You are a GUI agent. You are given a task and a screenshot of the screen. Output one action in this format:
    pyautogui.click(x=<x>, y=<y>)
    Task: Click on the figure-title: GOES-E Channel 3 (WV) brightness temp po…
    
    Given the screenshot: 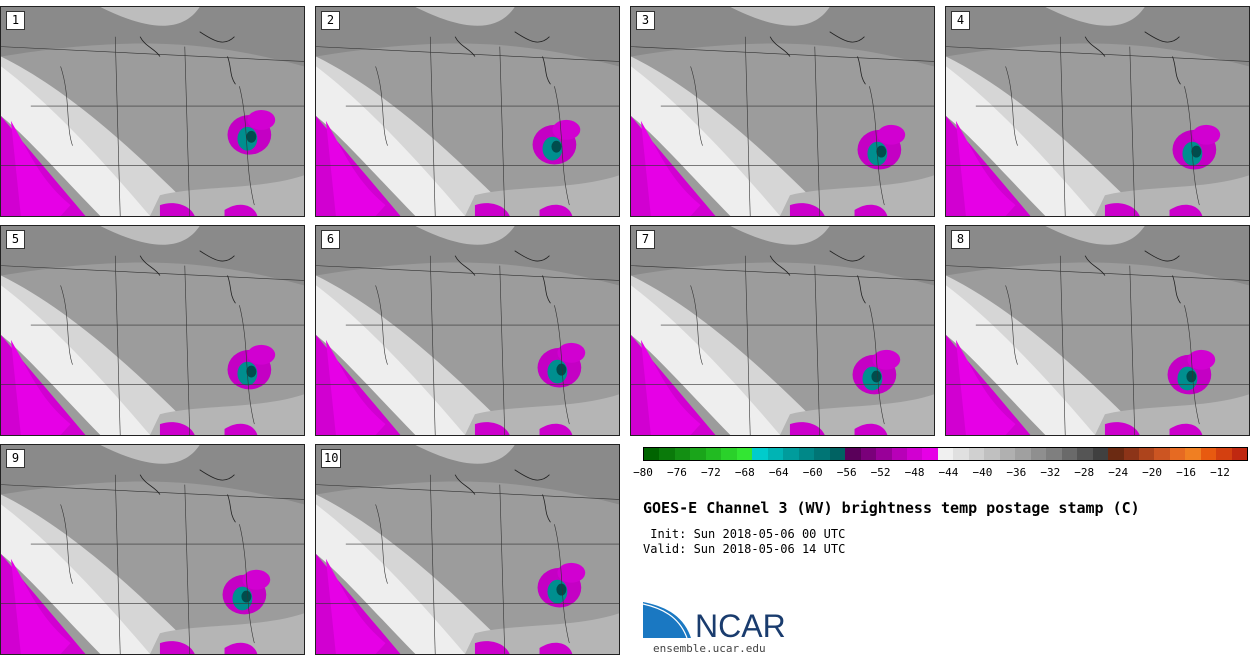 What is the action you would take?
    pyautogui.click(x=891, y=508)
    